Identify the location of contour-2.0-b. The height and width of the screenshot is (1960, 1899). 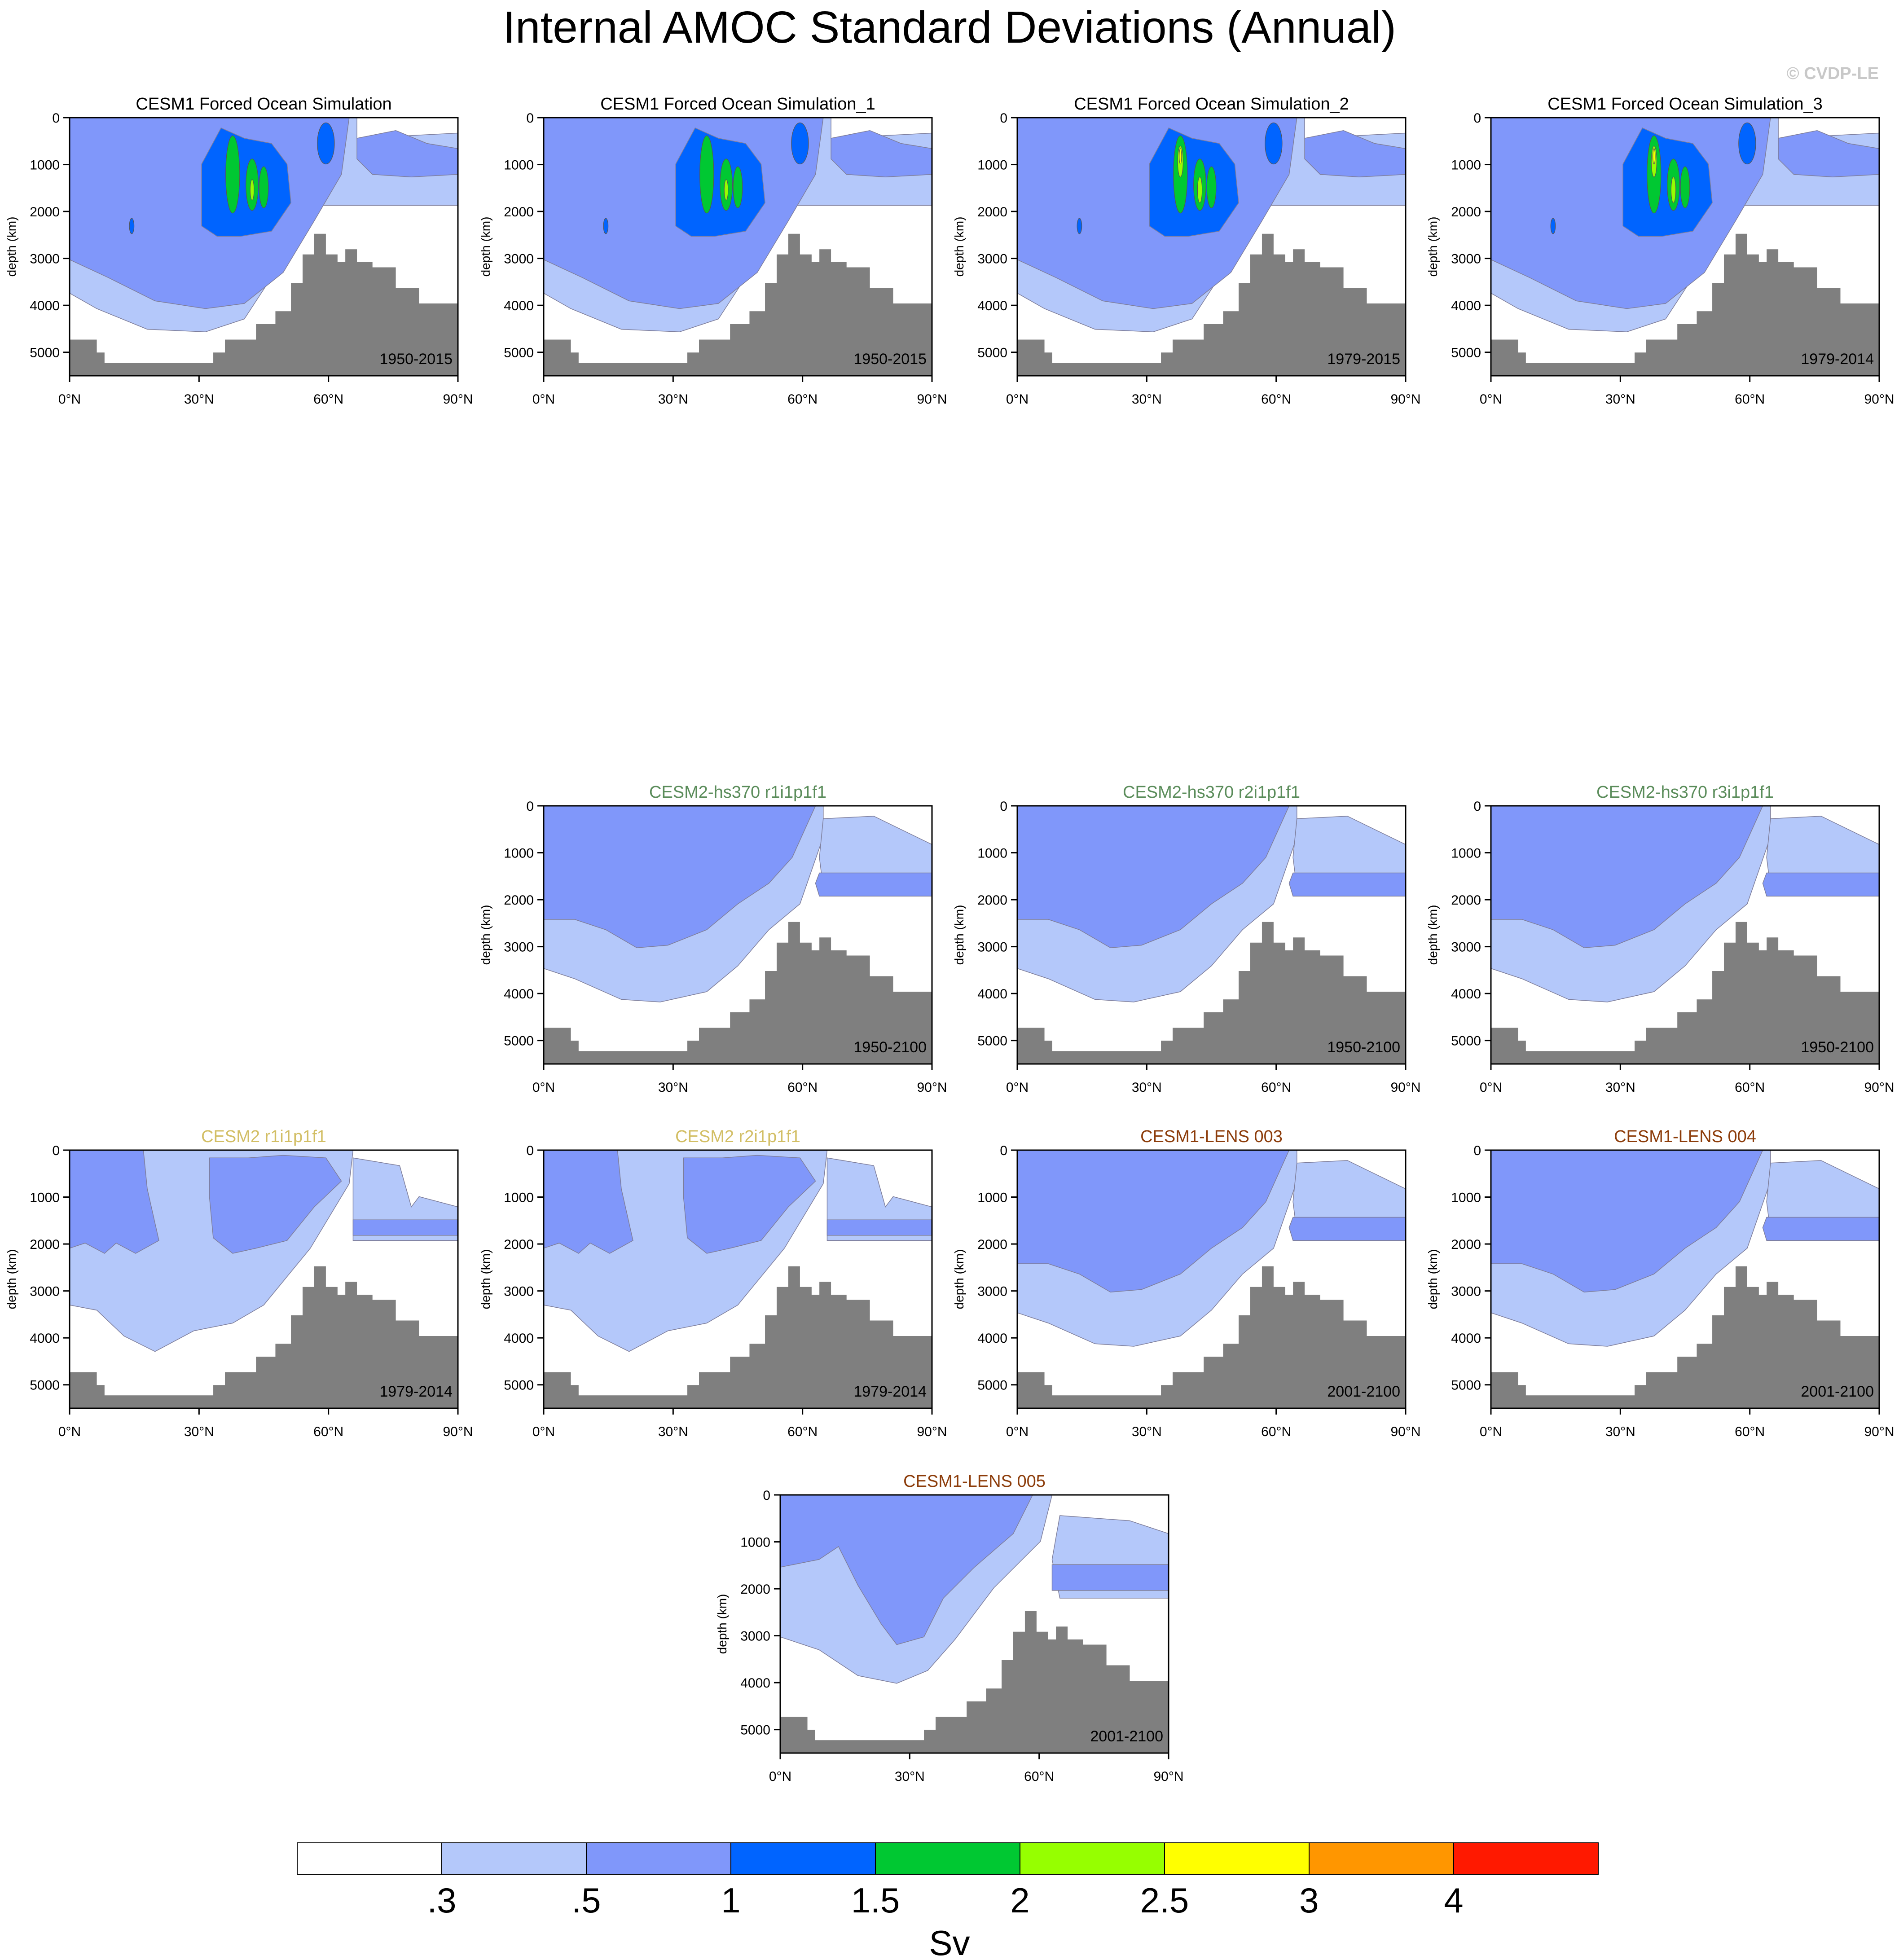
(1673, 189).